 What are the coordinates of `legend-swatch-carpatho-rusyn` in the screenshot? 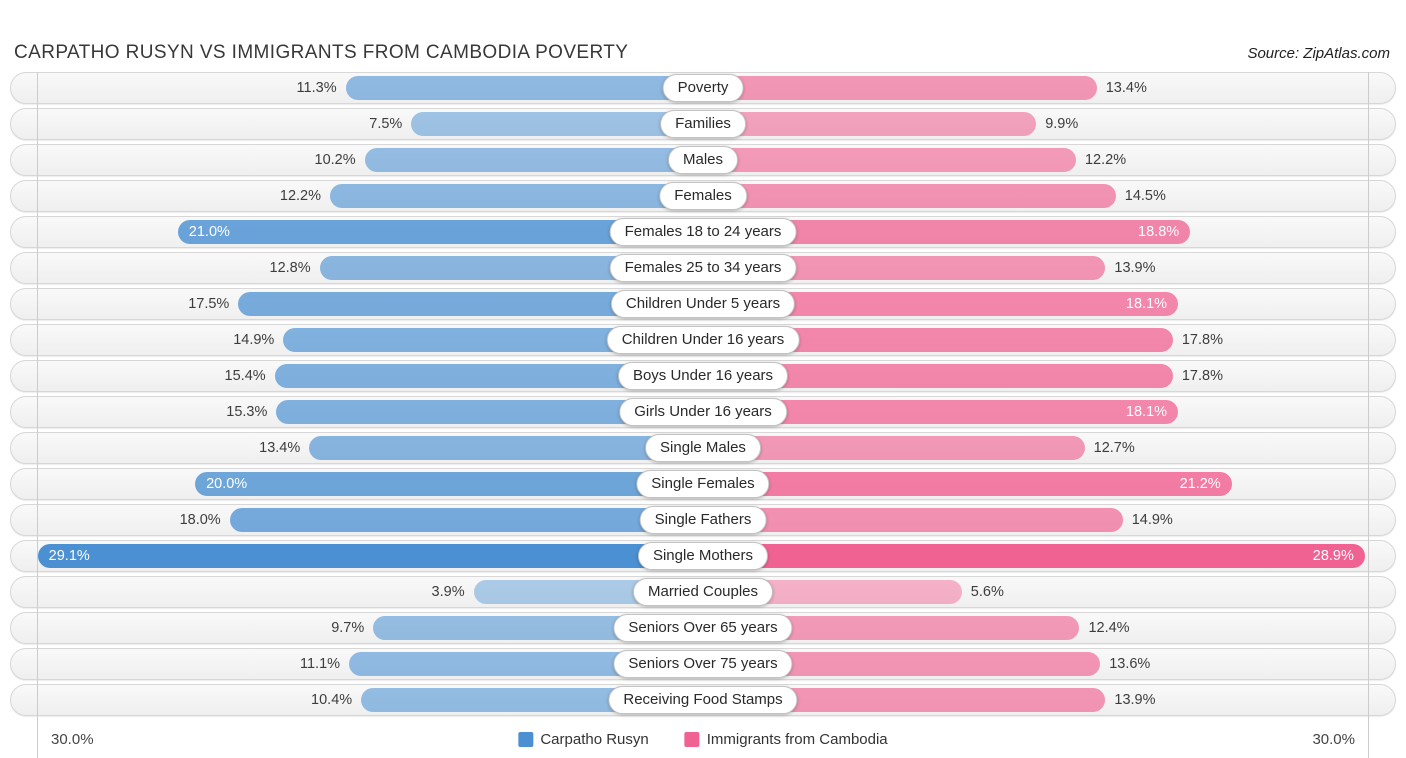 It's located at (526, 739).